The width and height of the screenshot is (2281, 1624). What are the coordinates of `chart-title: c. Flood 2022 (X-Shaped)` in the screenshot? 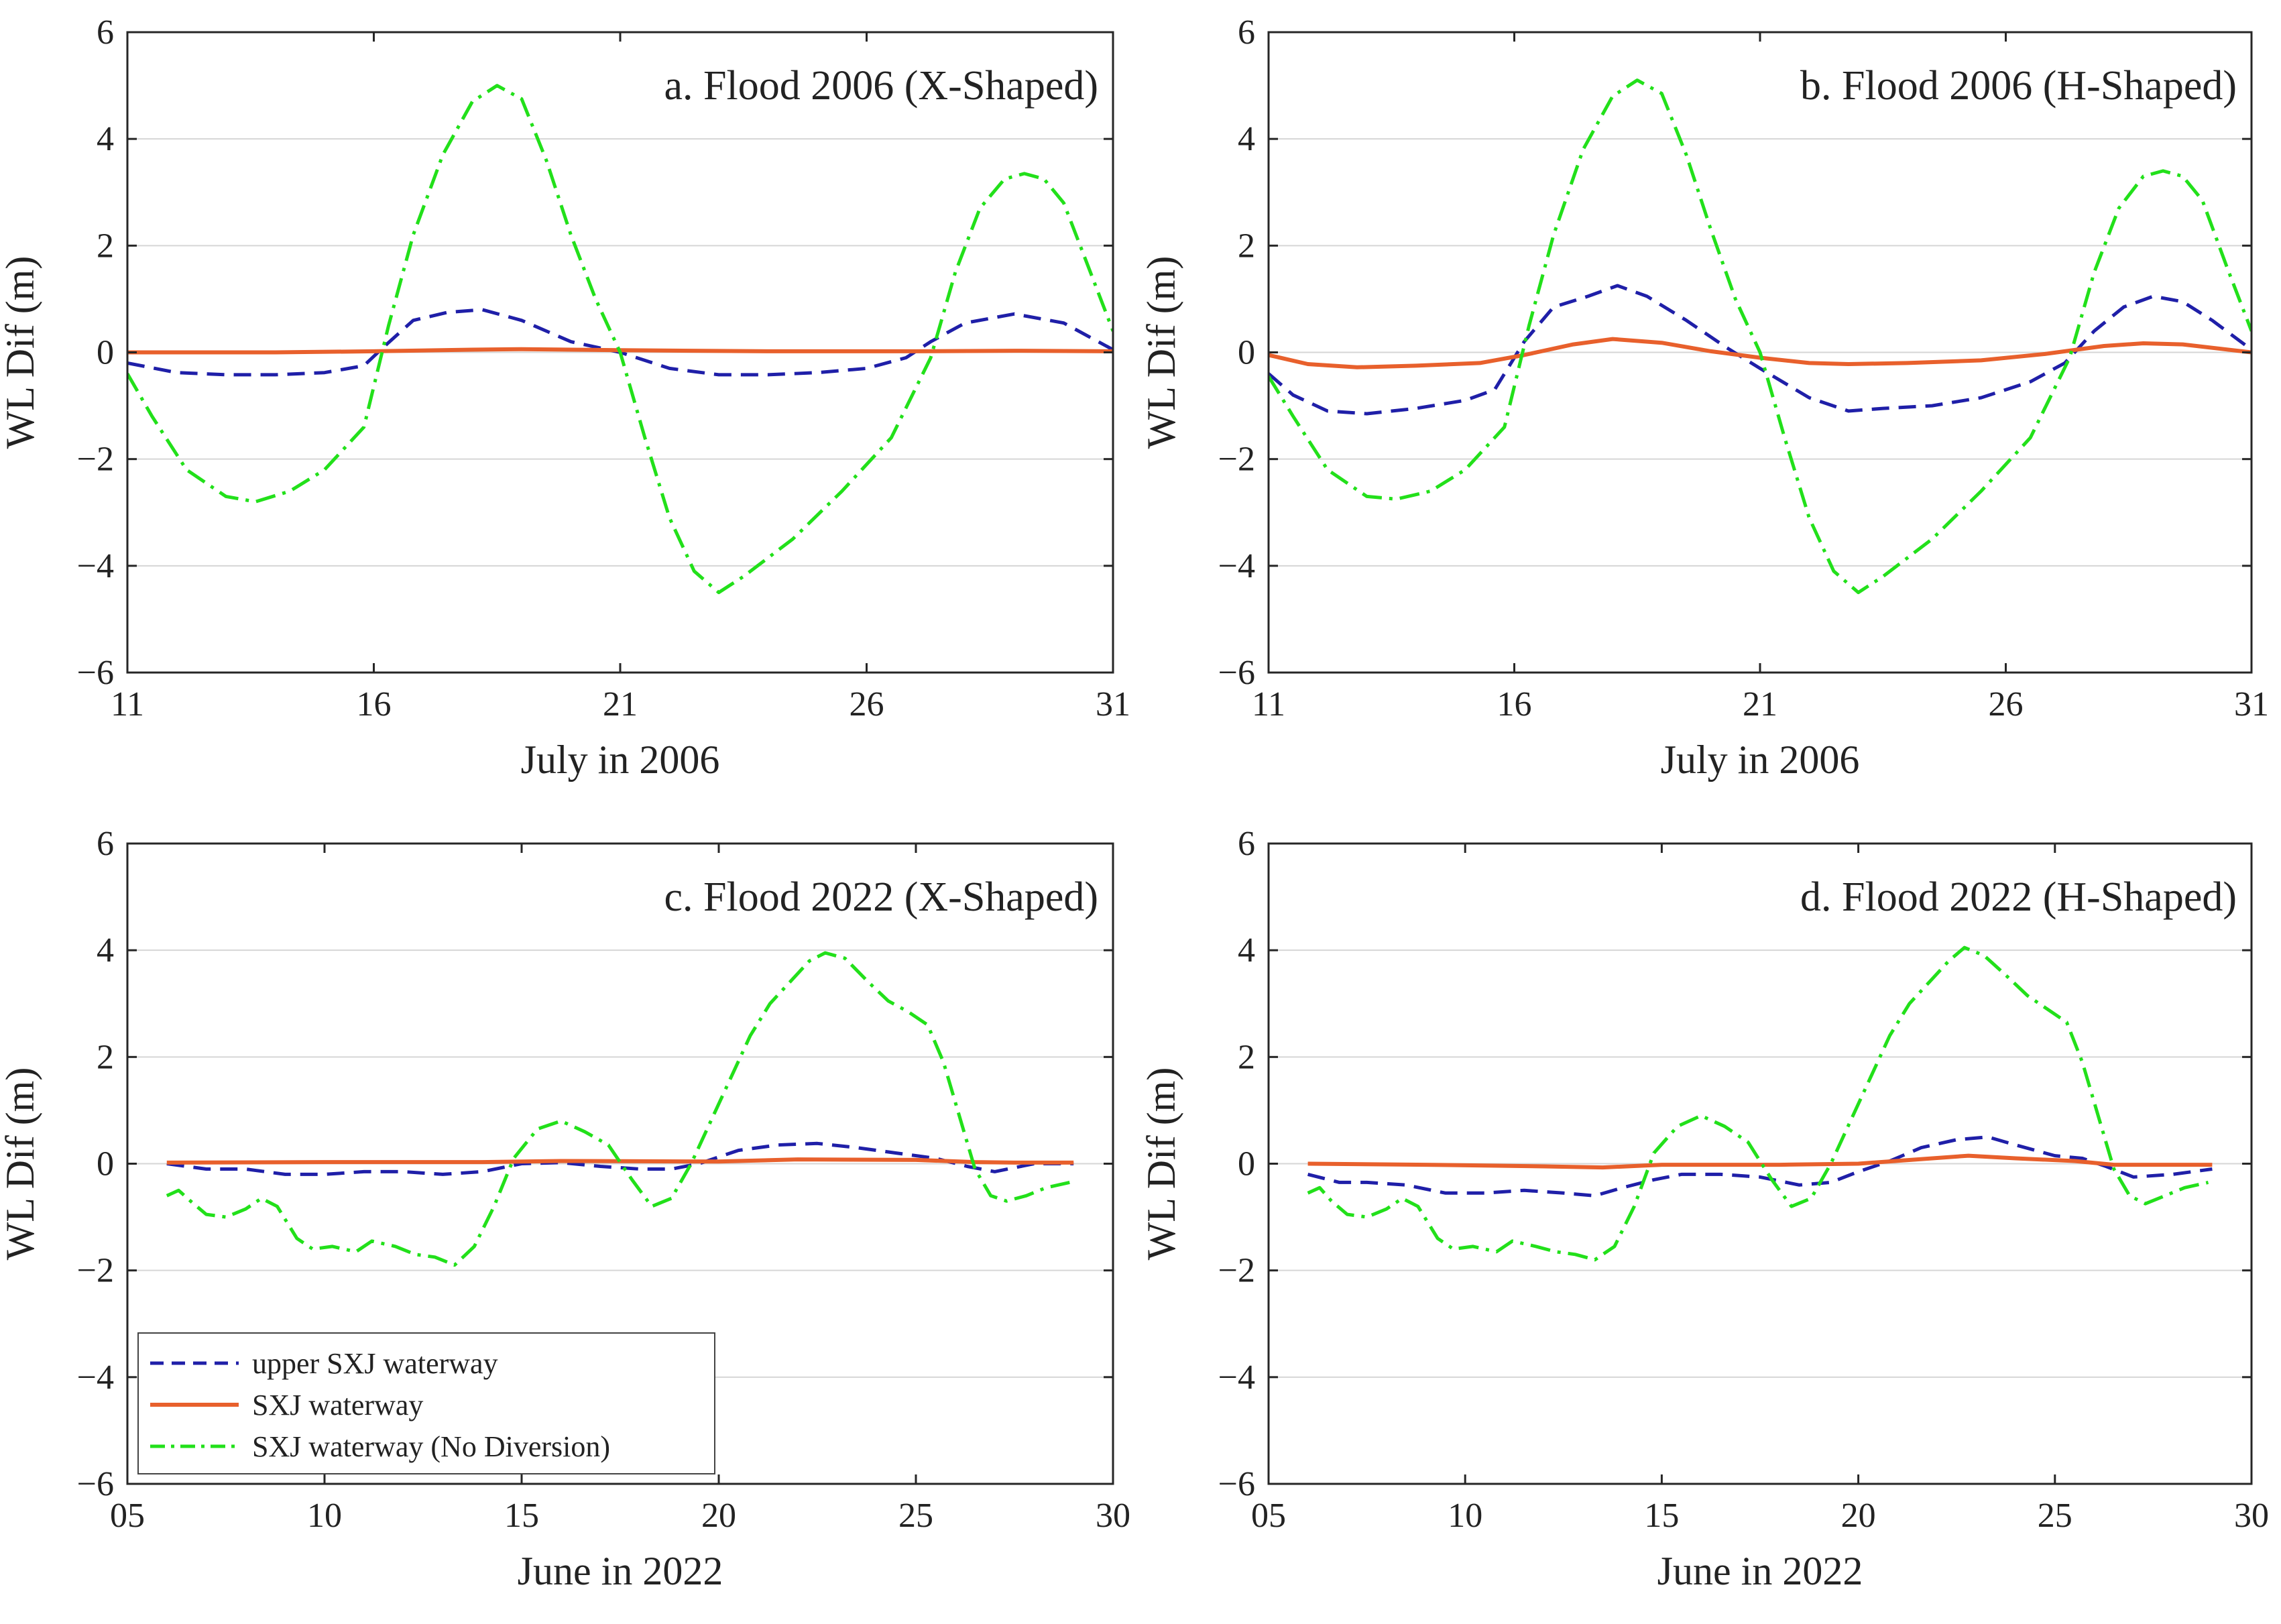 It's located at (881, 897).